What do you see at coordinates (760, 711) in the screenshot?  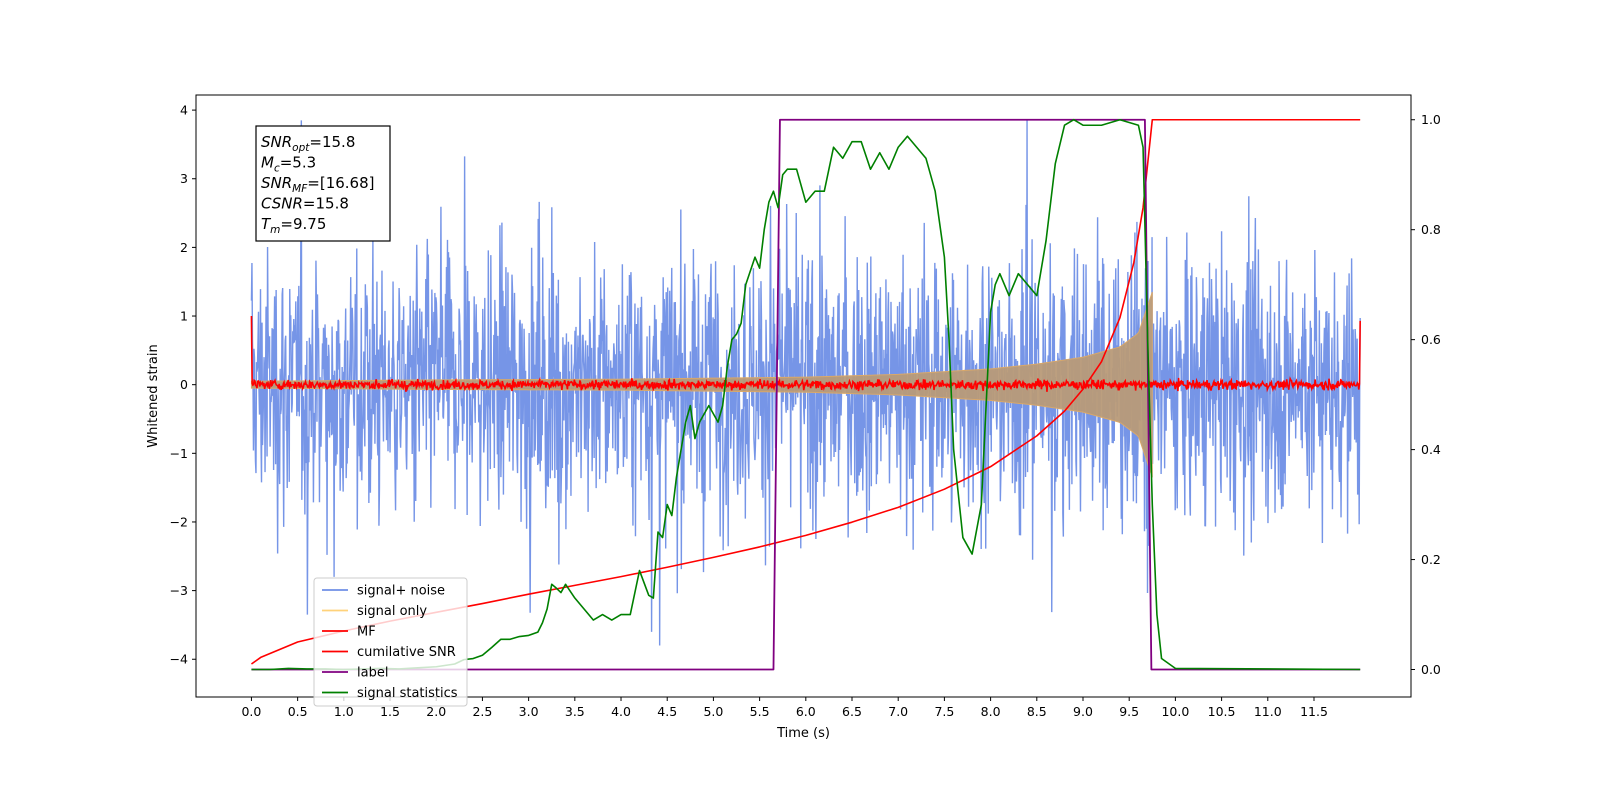 I see `x-tick-label: 5.5` at bounding box center [760, 711].